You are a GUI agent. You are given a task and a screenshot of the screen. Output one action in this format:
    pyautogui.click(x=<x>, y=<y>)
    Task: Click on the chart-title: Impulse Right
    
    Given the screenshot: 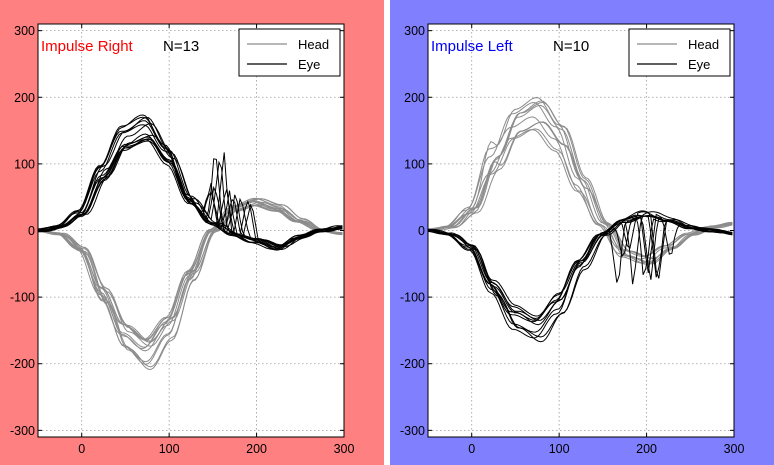 What is the action you would take?
    pyautogui.click(x=87, y=46)
    